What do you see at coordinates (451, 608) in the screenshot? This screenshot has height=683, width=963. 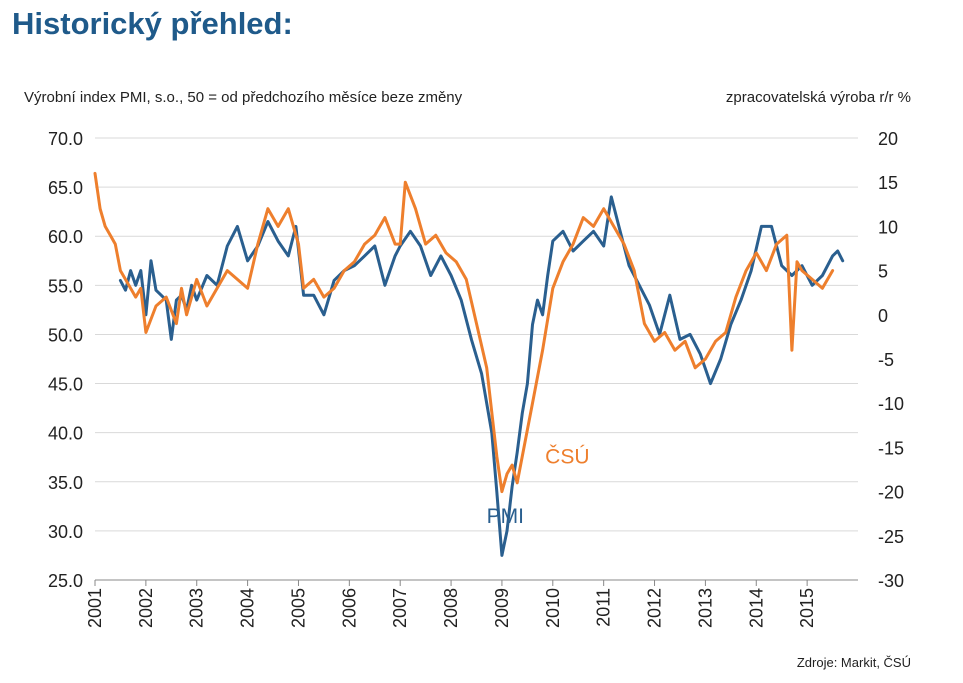 I see `x-tick-label: 2008` at bounding box center [451, 608].